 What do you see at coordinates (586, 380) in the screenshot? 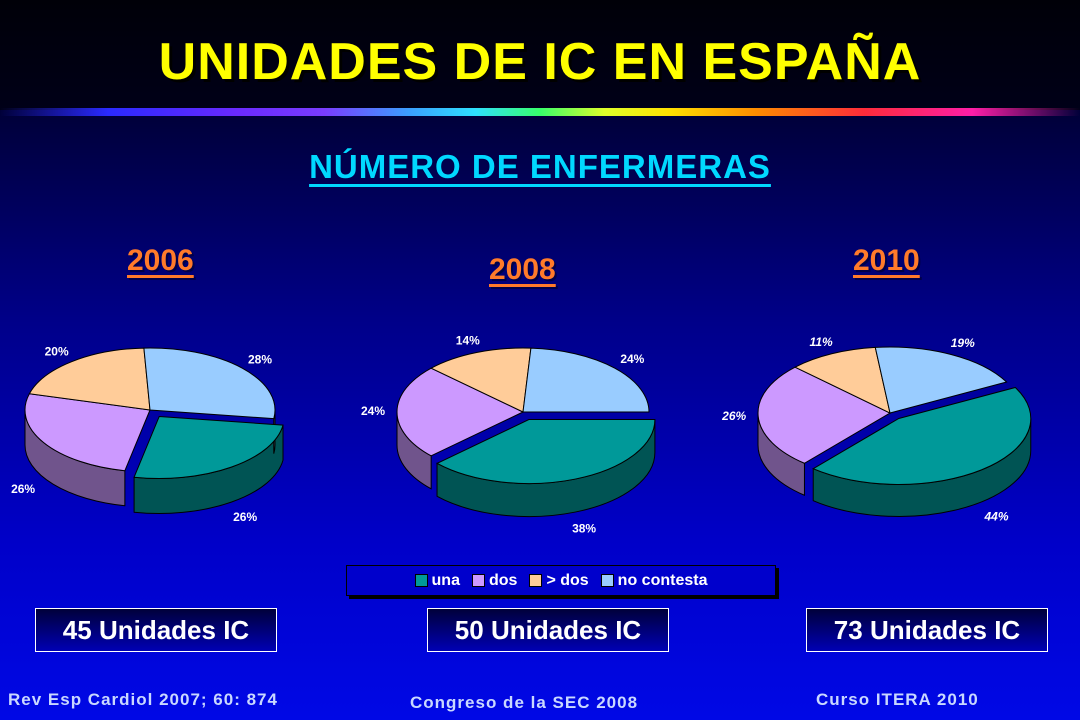
I see `pie-2008-slice-no-contesta` at bounding box center [586, 380].